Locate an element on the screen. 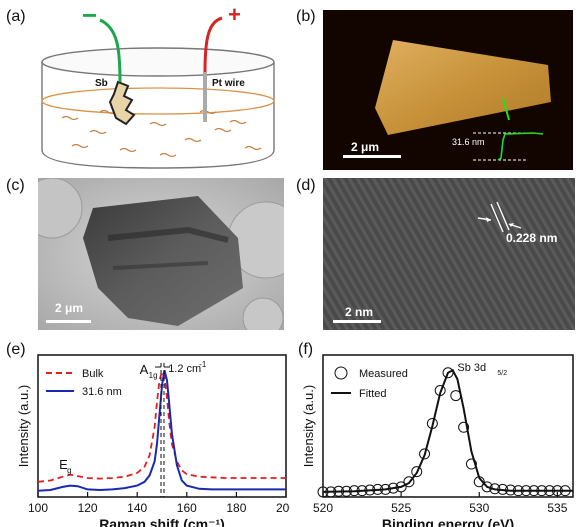  electrochemical-cell-diagram is located at coordinates (158, 92).